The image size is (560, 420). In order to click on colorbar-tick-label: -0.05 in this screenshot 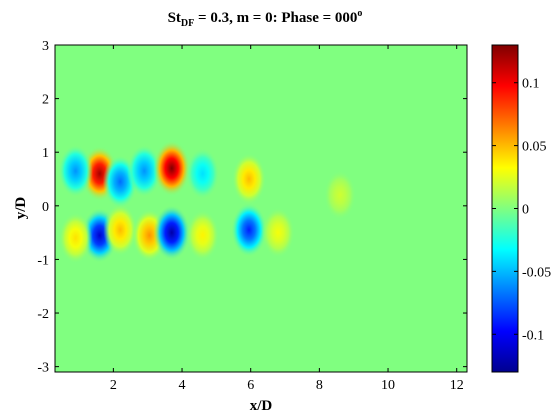, I will do `click(536, 272)`.